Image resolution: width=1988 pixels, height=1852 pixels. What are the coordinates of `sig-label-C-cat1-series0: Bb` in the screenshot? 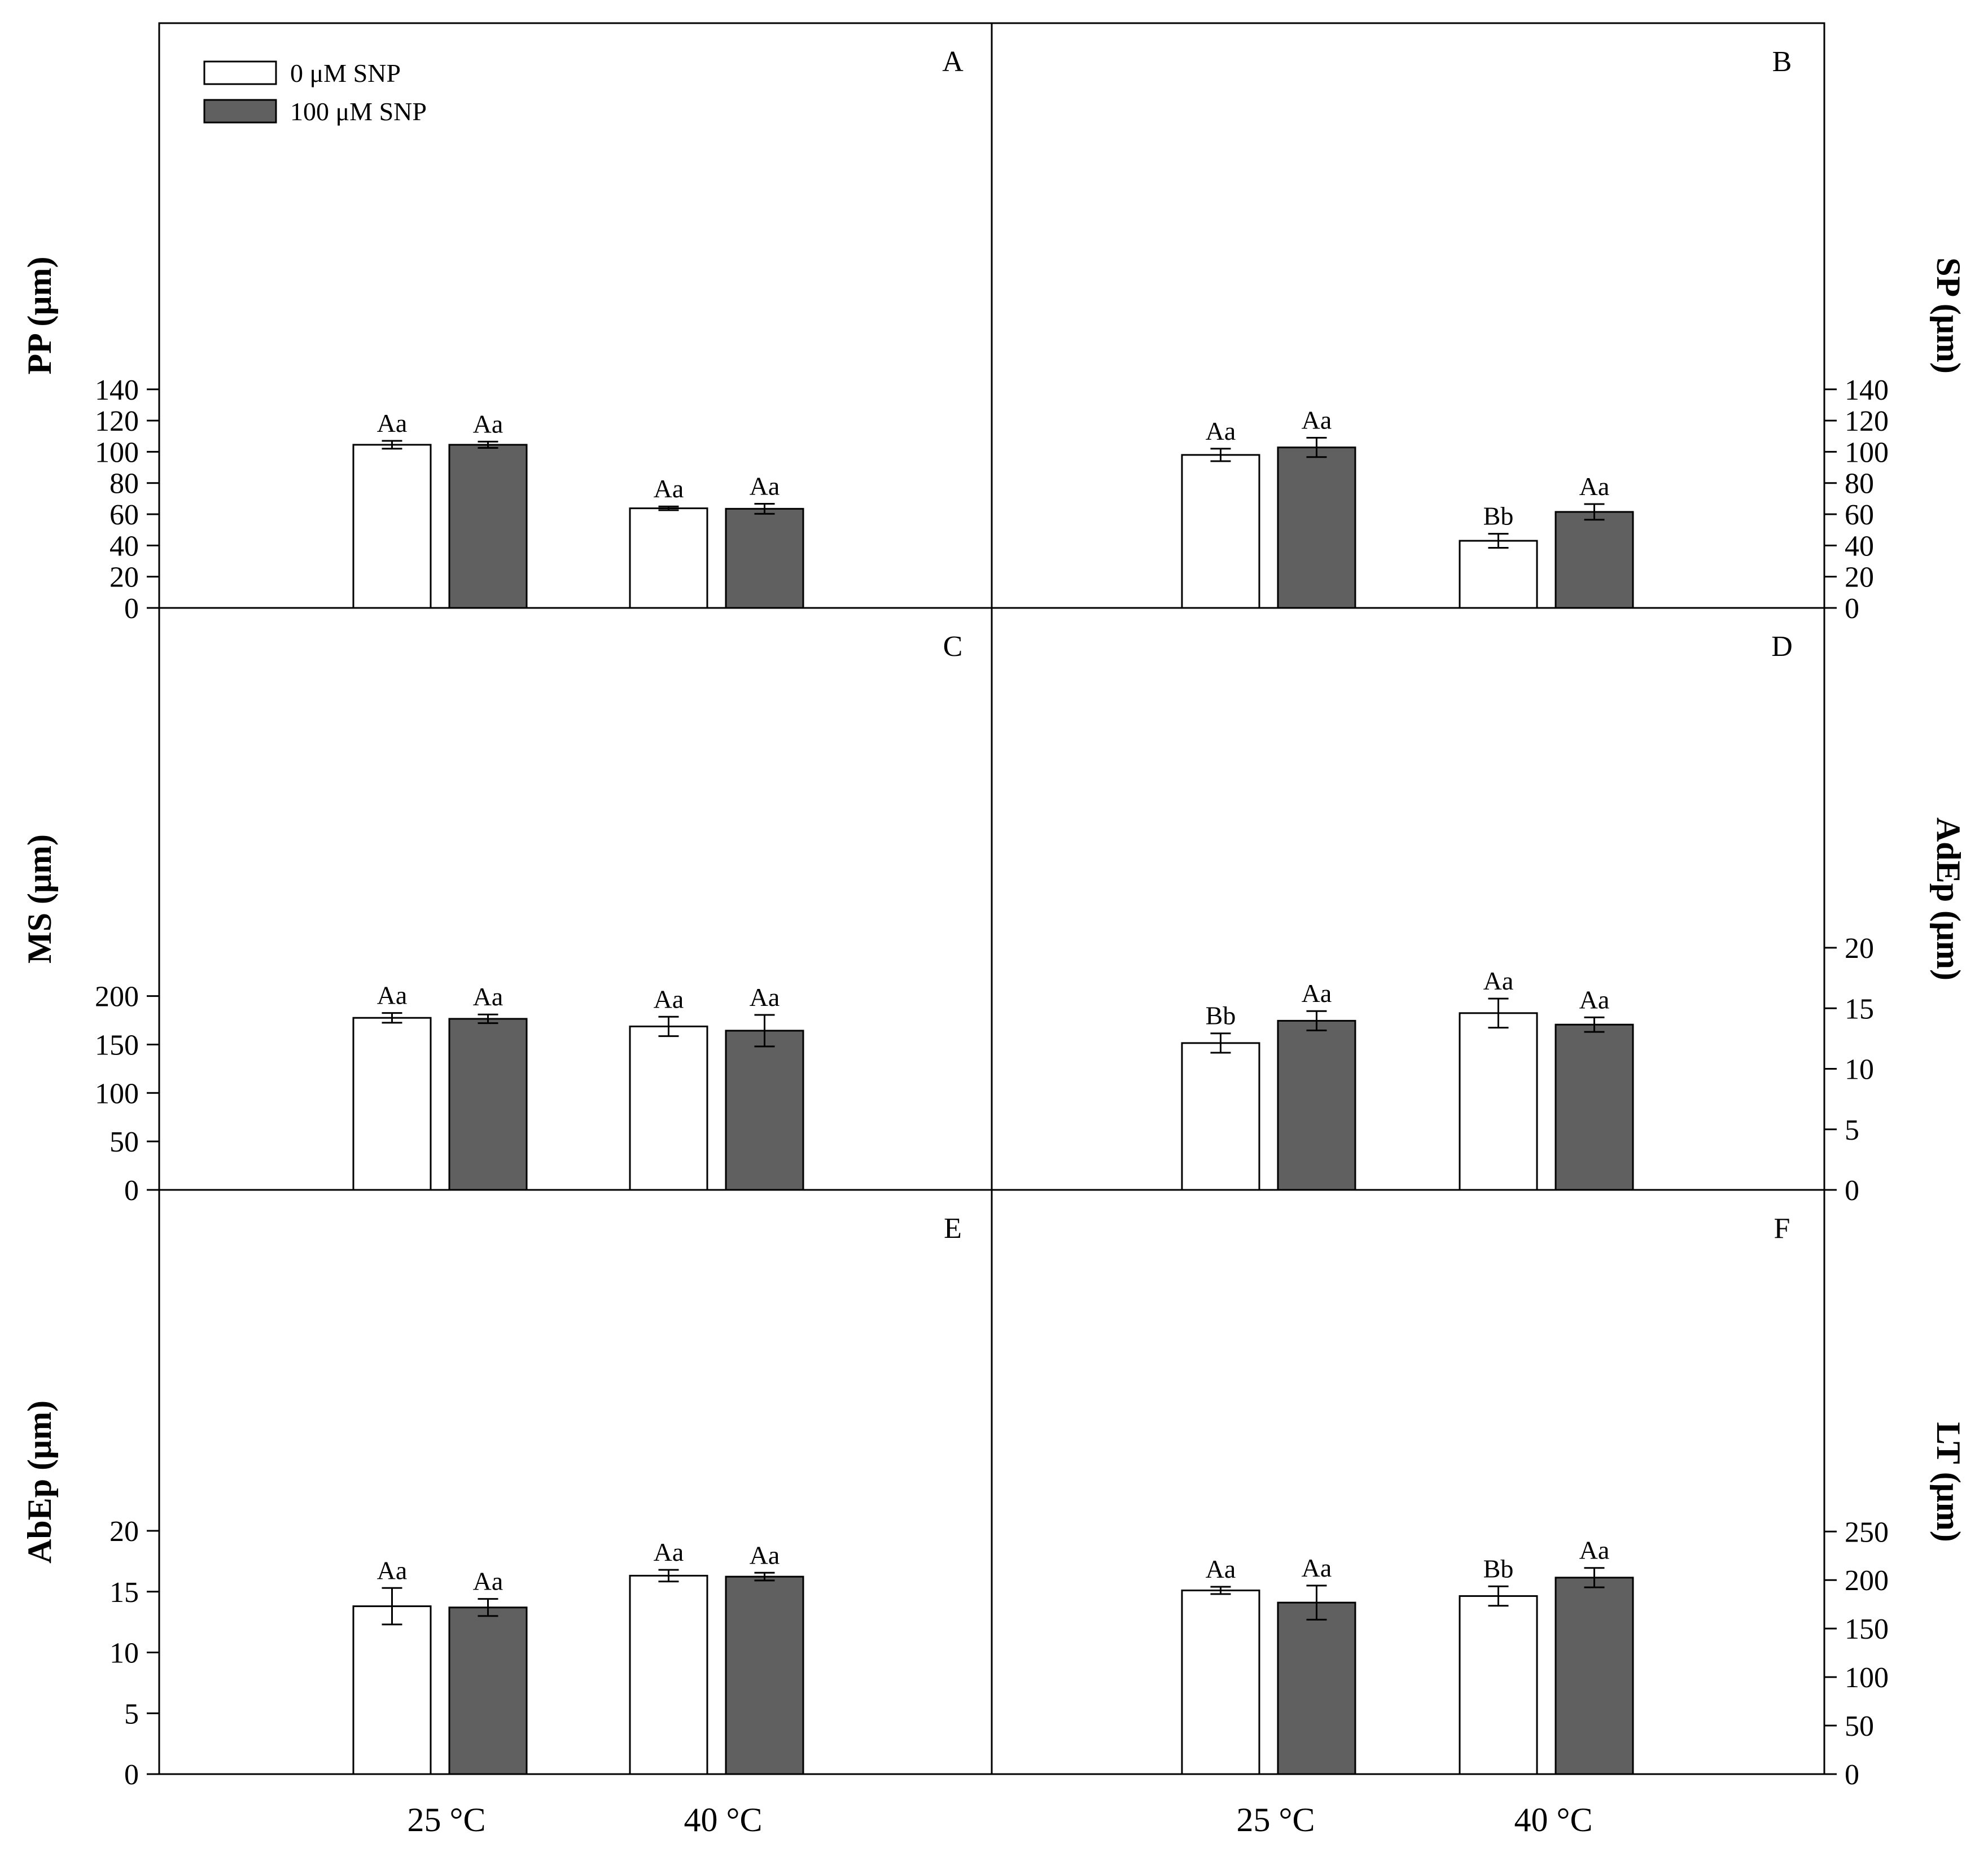 It's located at (1221, 1015).